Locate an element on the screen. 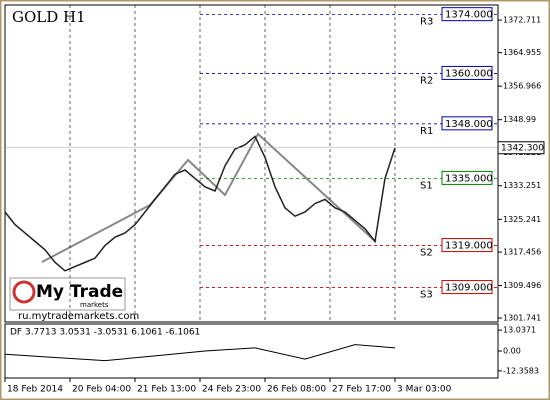 The height and width of the screenshot is (404, 550). logo-url: ru.mytrademarkets.com is located at coordinates (78, 316).